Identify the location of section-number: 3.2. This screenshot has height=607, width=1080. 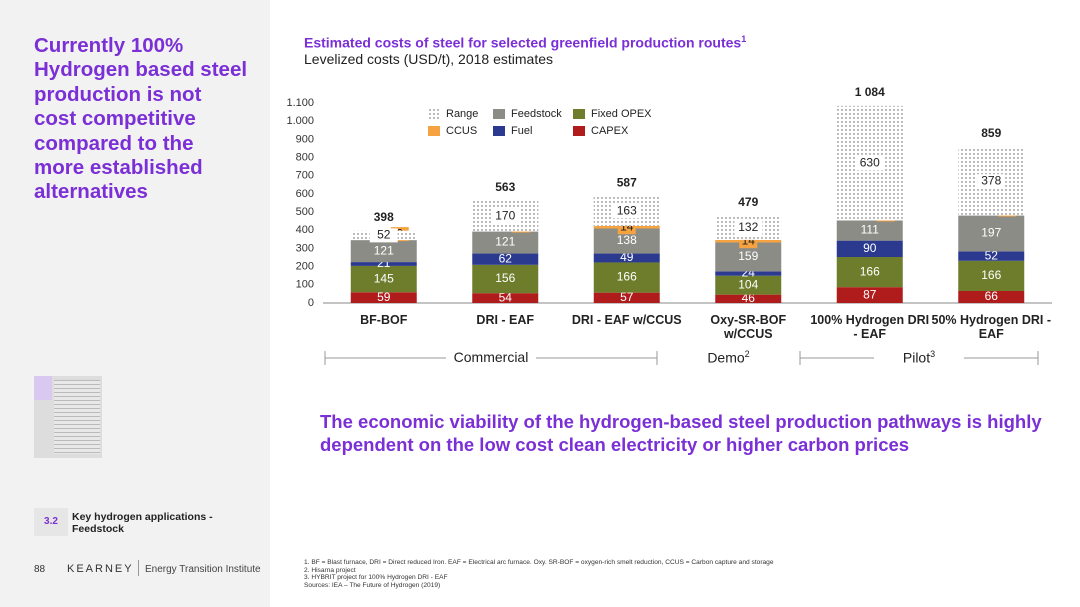
(51, 521).